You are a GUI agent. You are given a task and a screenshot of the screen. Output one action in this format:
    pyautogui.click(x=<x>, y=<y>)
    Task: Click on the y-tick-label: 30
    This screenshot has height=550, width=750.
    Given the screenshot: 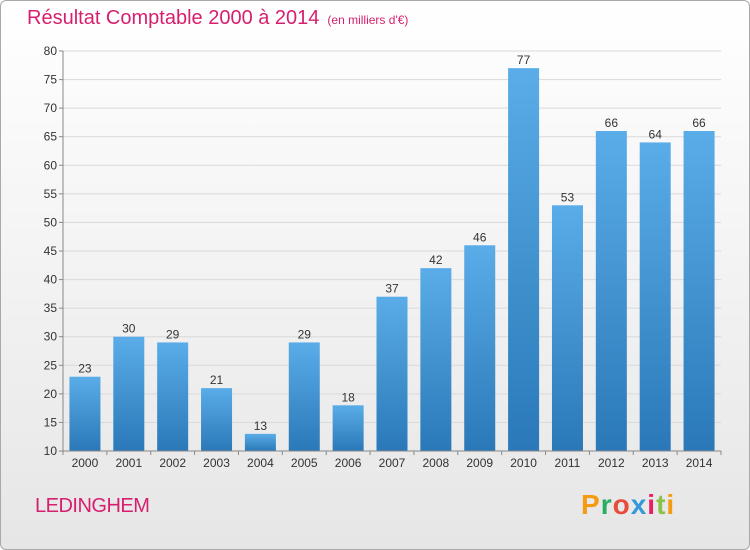 What is the action you would take?
    pyautogui.click(x=51, y=337)
    